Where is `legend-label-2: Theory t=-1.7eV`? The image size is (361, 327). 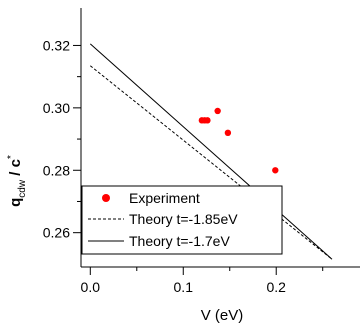
legend-label-2: Theory t=-1.7eV is located at coordinates (179, 241).